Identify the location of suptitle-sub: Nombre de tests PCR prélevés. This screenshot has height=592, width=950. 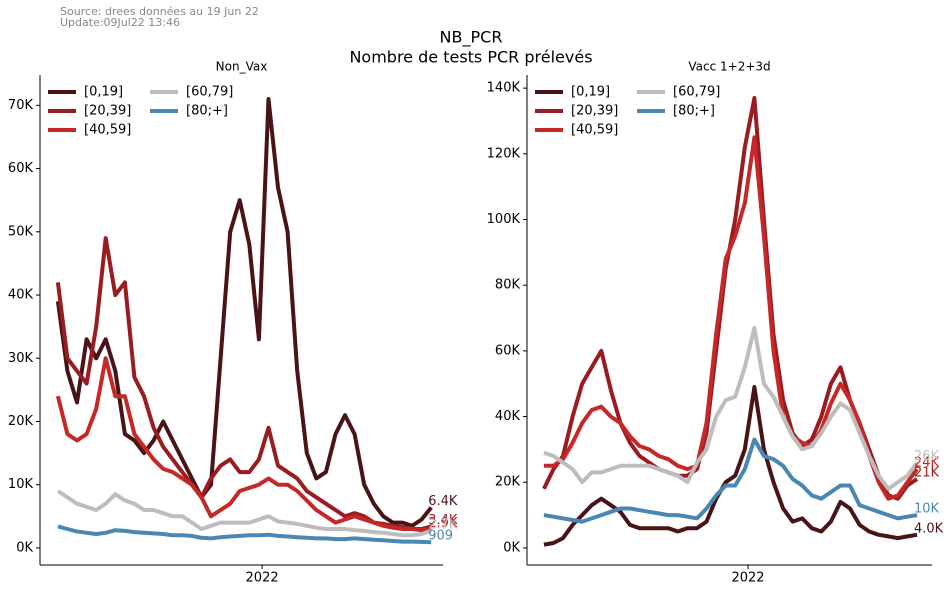
(470, 57).